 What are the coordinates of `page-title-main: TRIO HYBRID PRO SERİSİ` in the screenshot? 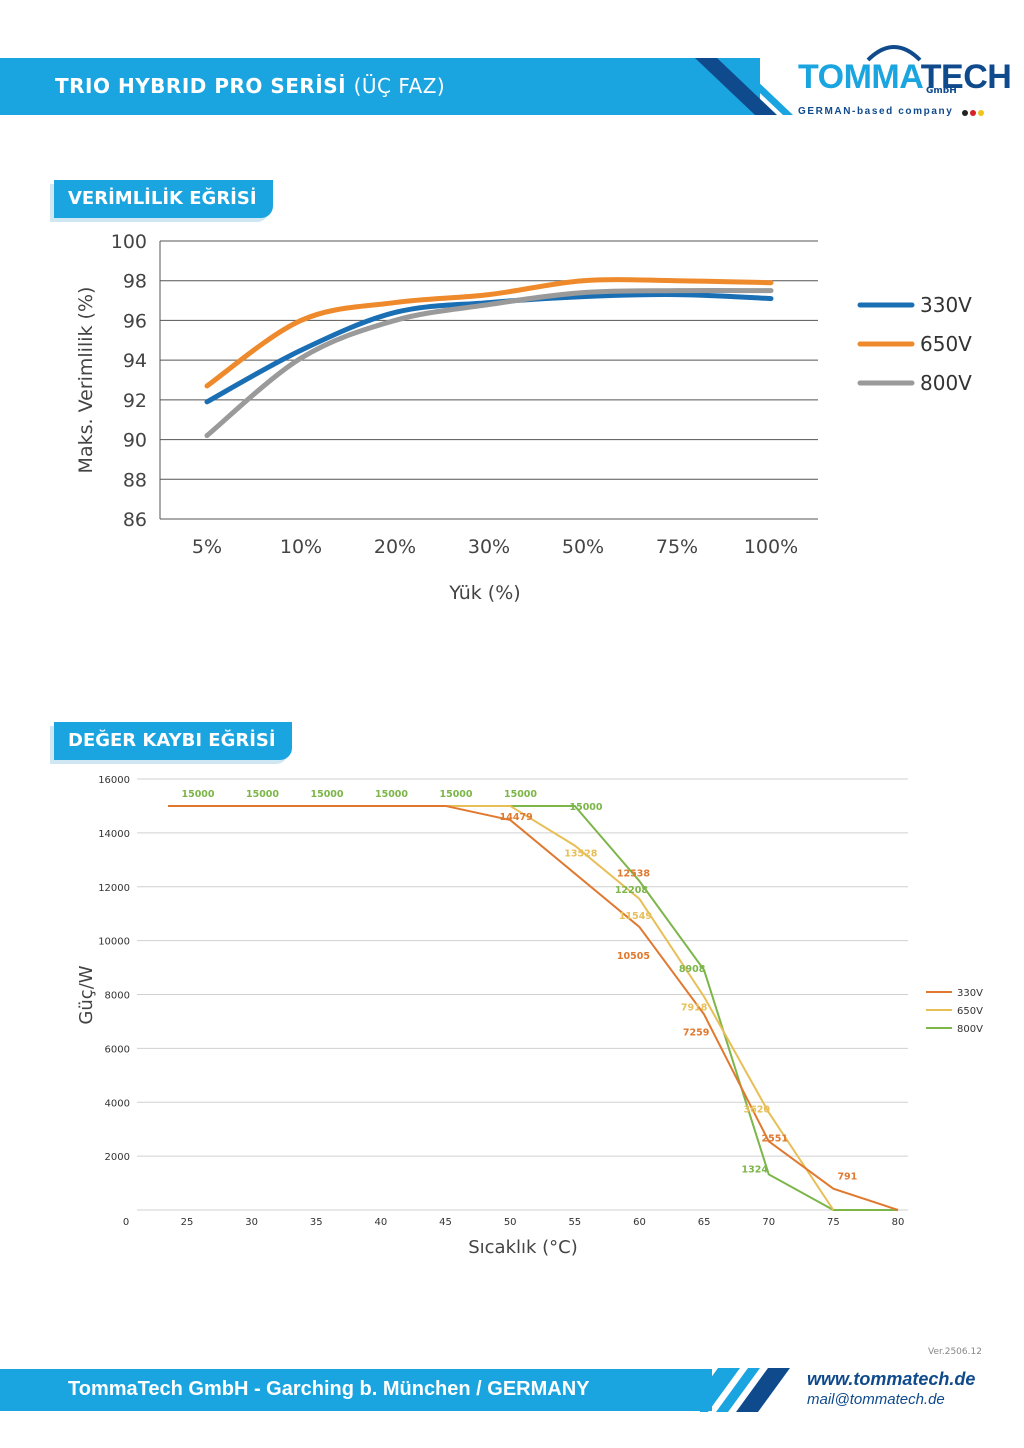 It's located at (201, 86).